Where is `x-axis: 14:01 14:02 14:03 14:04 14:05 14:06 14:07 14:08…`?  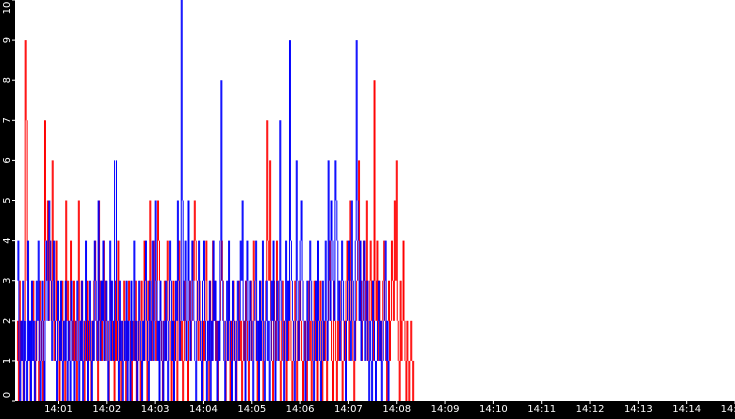
x-axis: 14:01 14:02 14:03 14:04 14:05 14:06 14:07 14:08… is located at coordinates (389, 408).